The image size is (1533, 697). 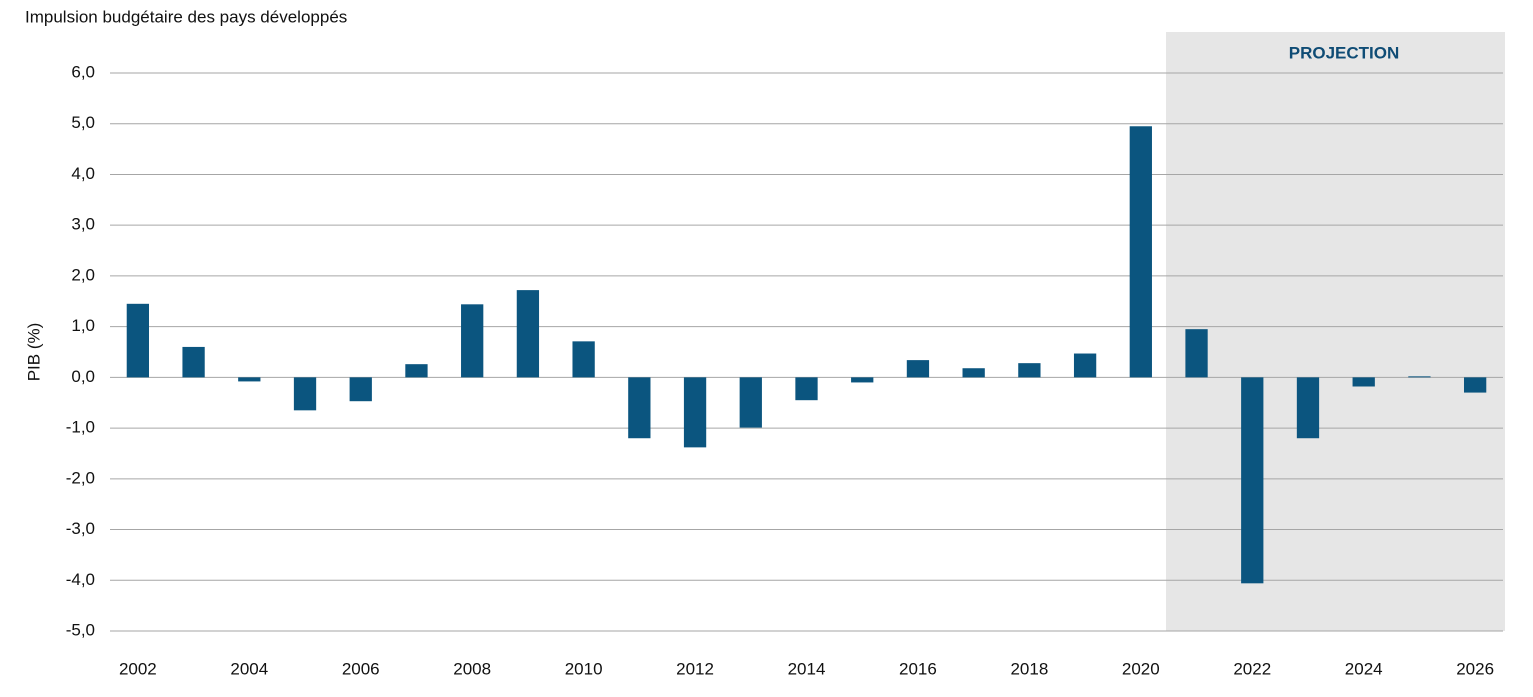 I want to click on y-tick-label: 4,0, so click(x=83, y=173).